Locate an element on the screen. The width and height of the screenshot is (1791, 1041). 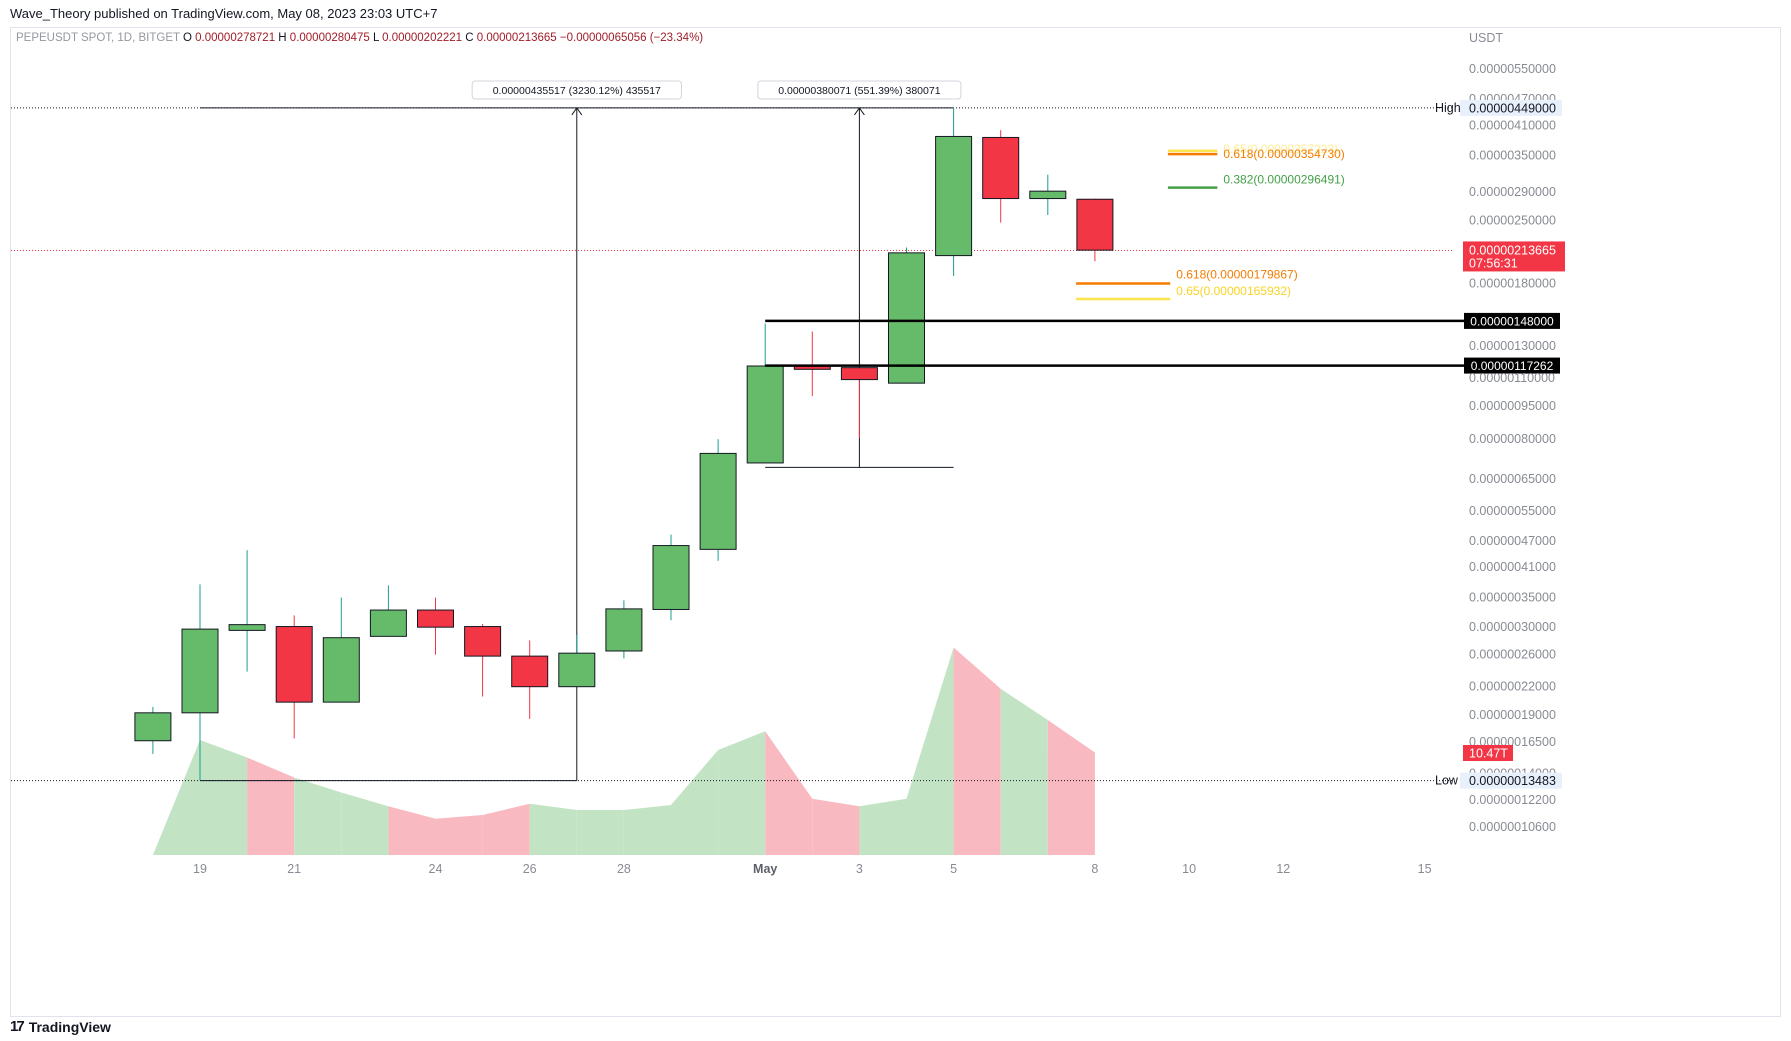
y-tick-label: 0.00000022000 is located at coordinates (1512, 687).